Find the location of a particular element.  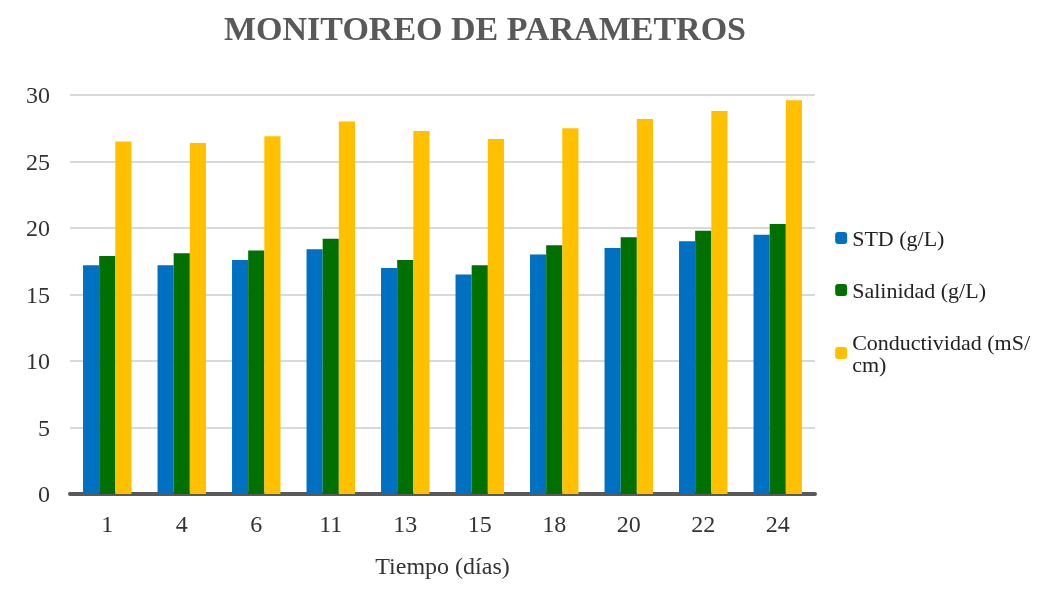

chart-title: MONITOREO DE PARAMETROS is located at coordinates (485, 28).